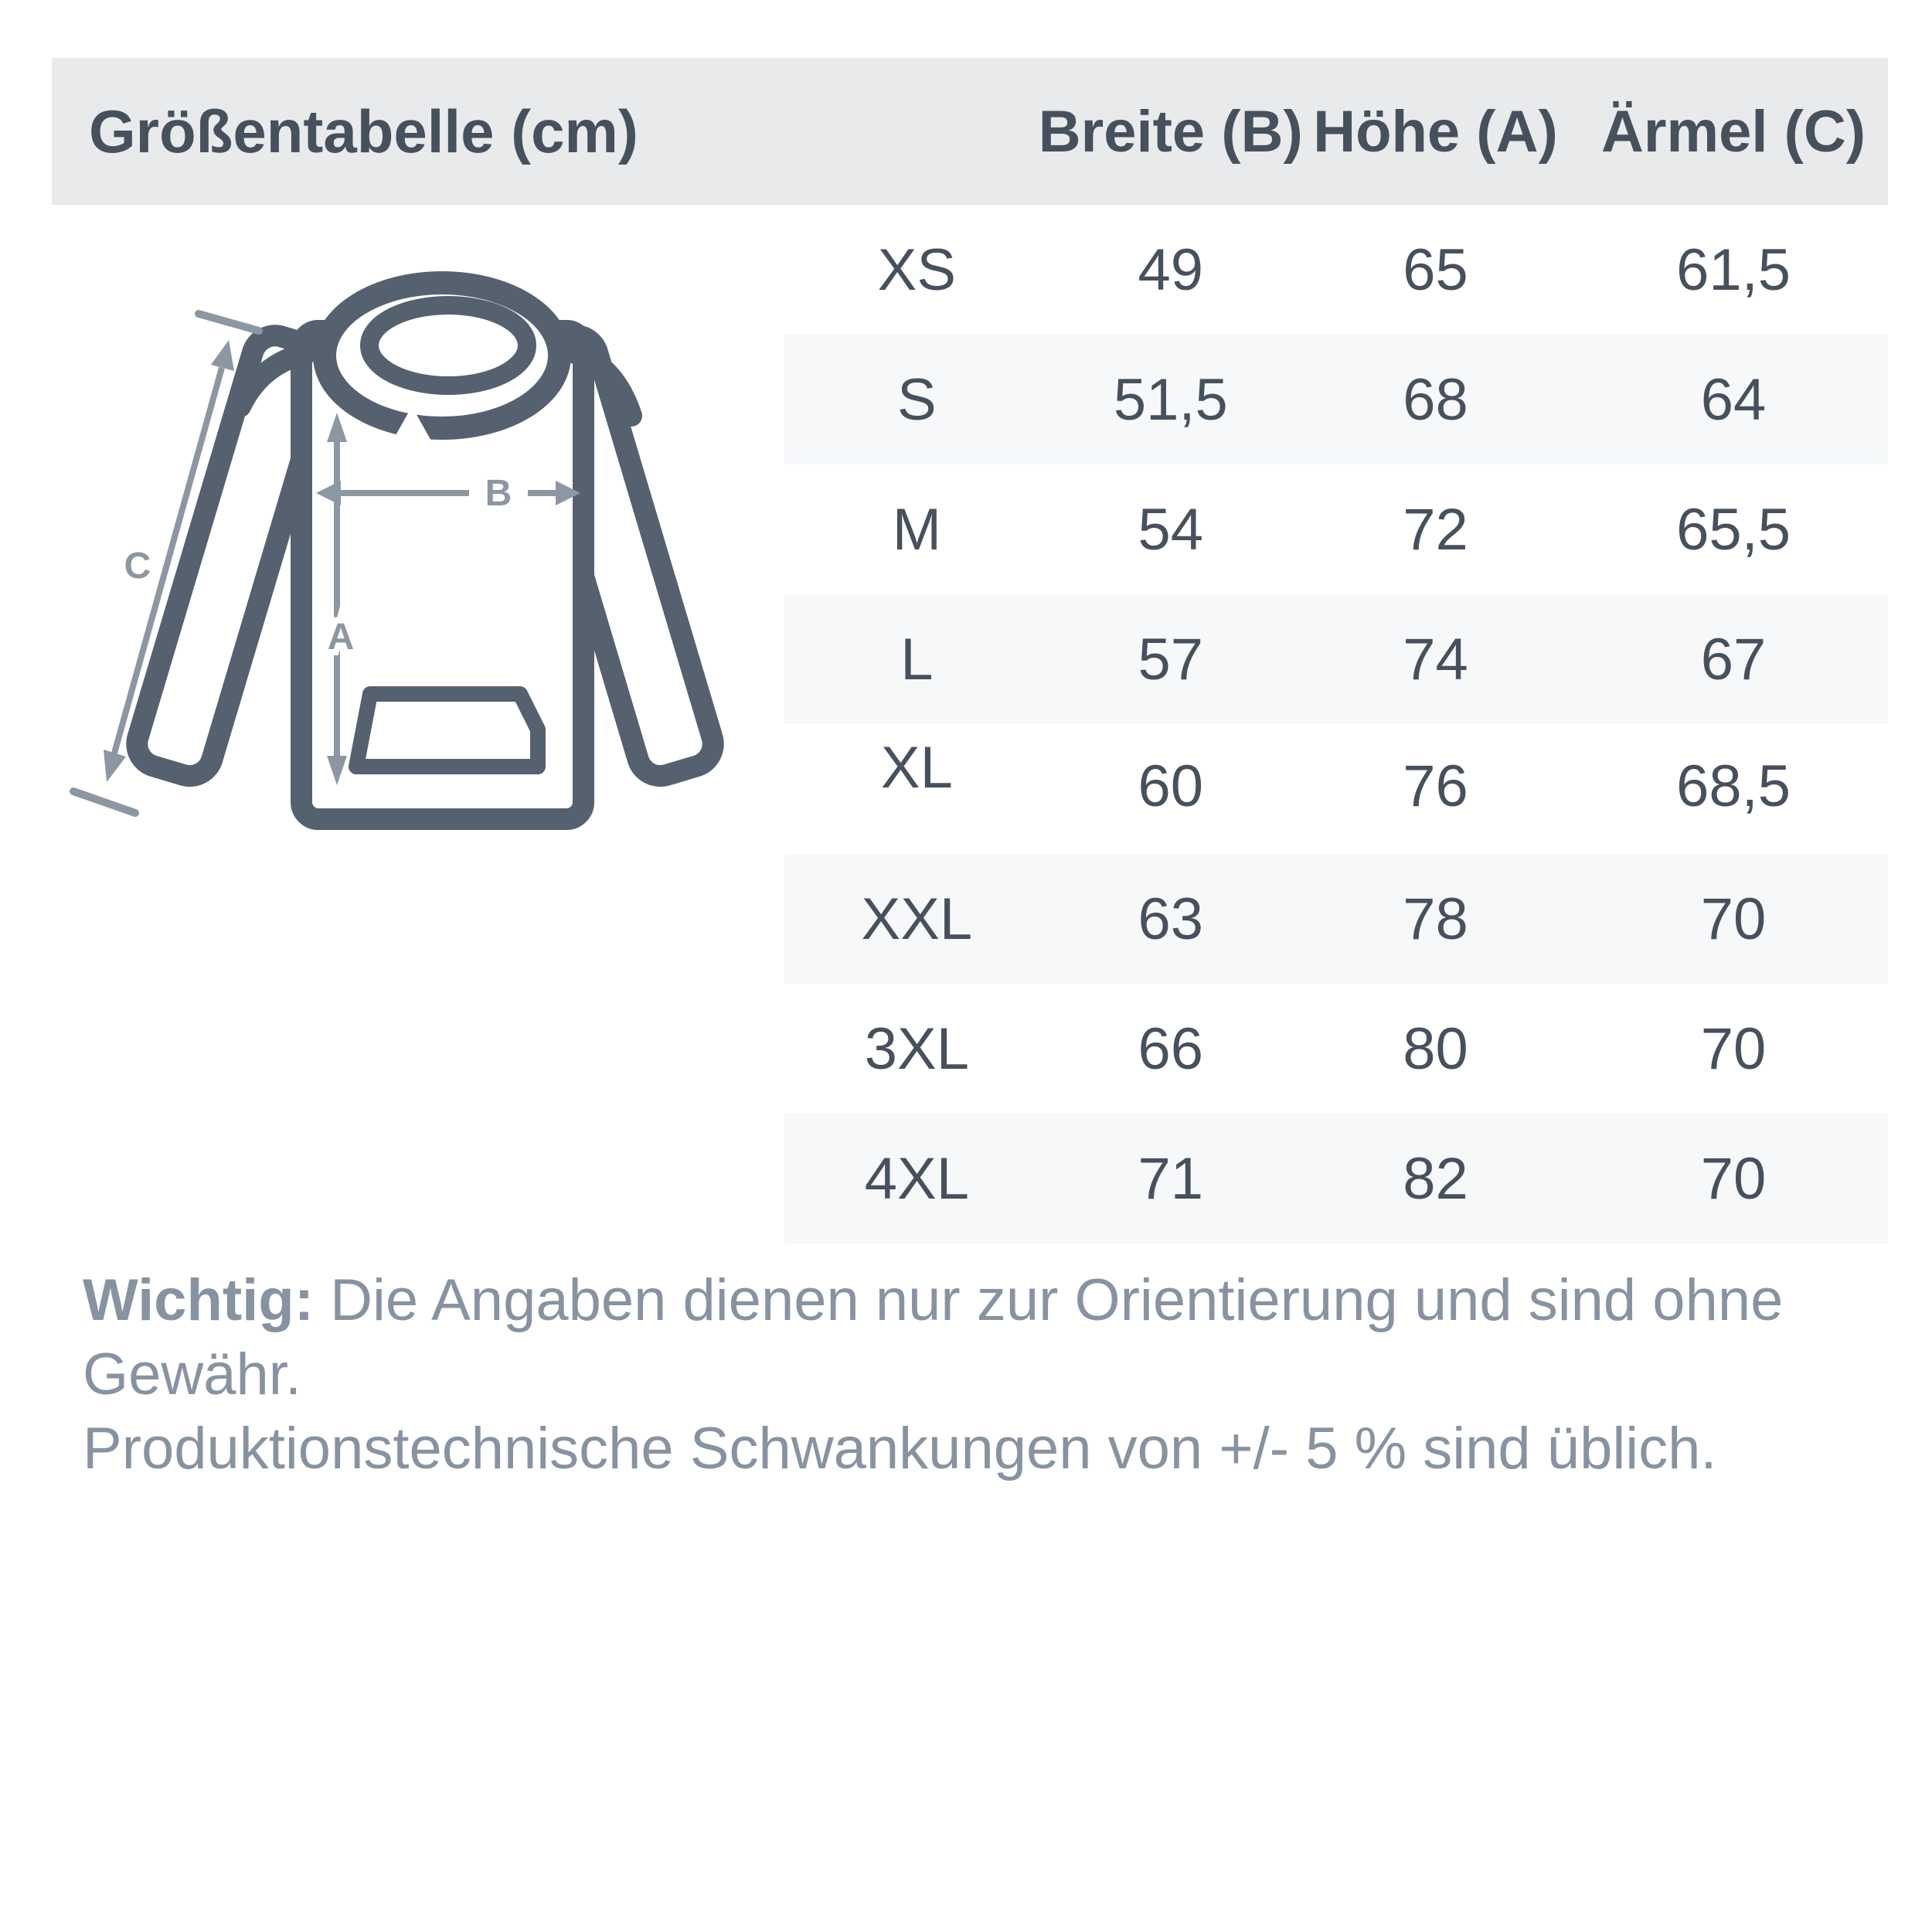  I want to click on size-label: M, so click(917, 529).